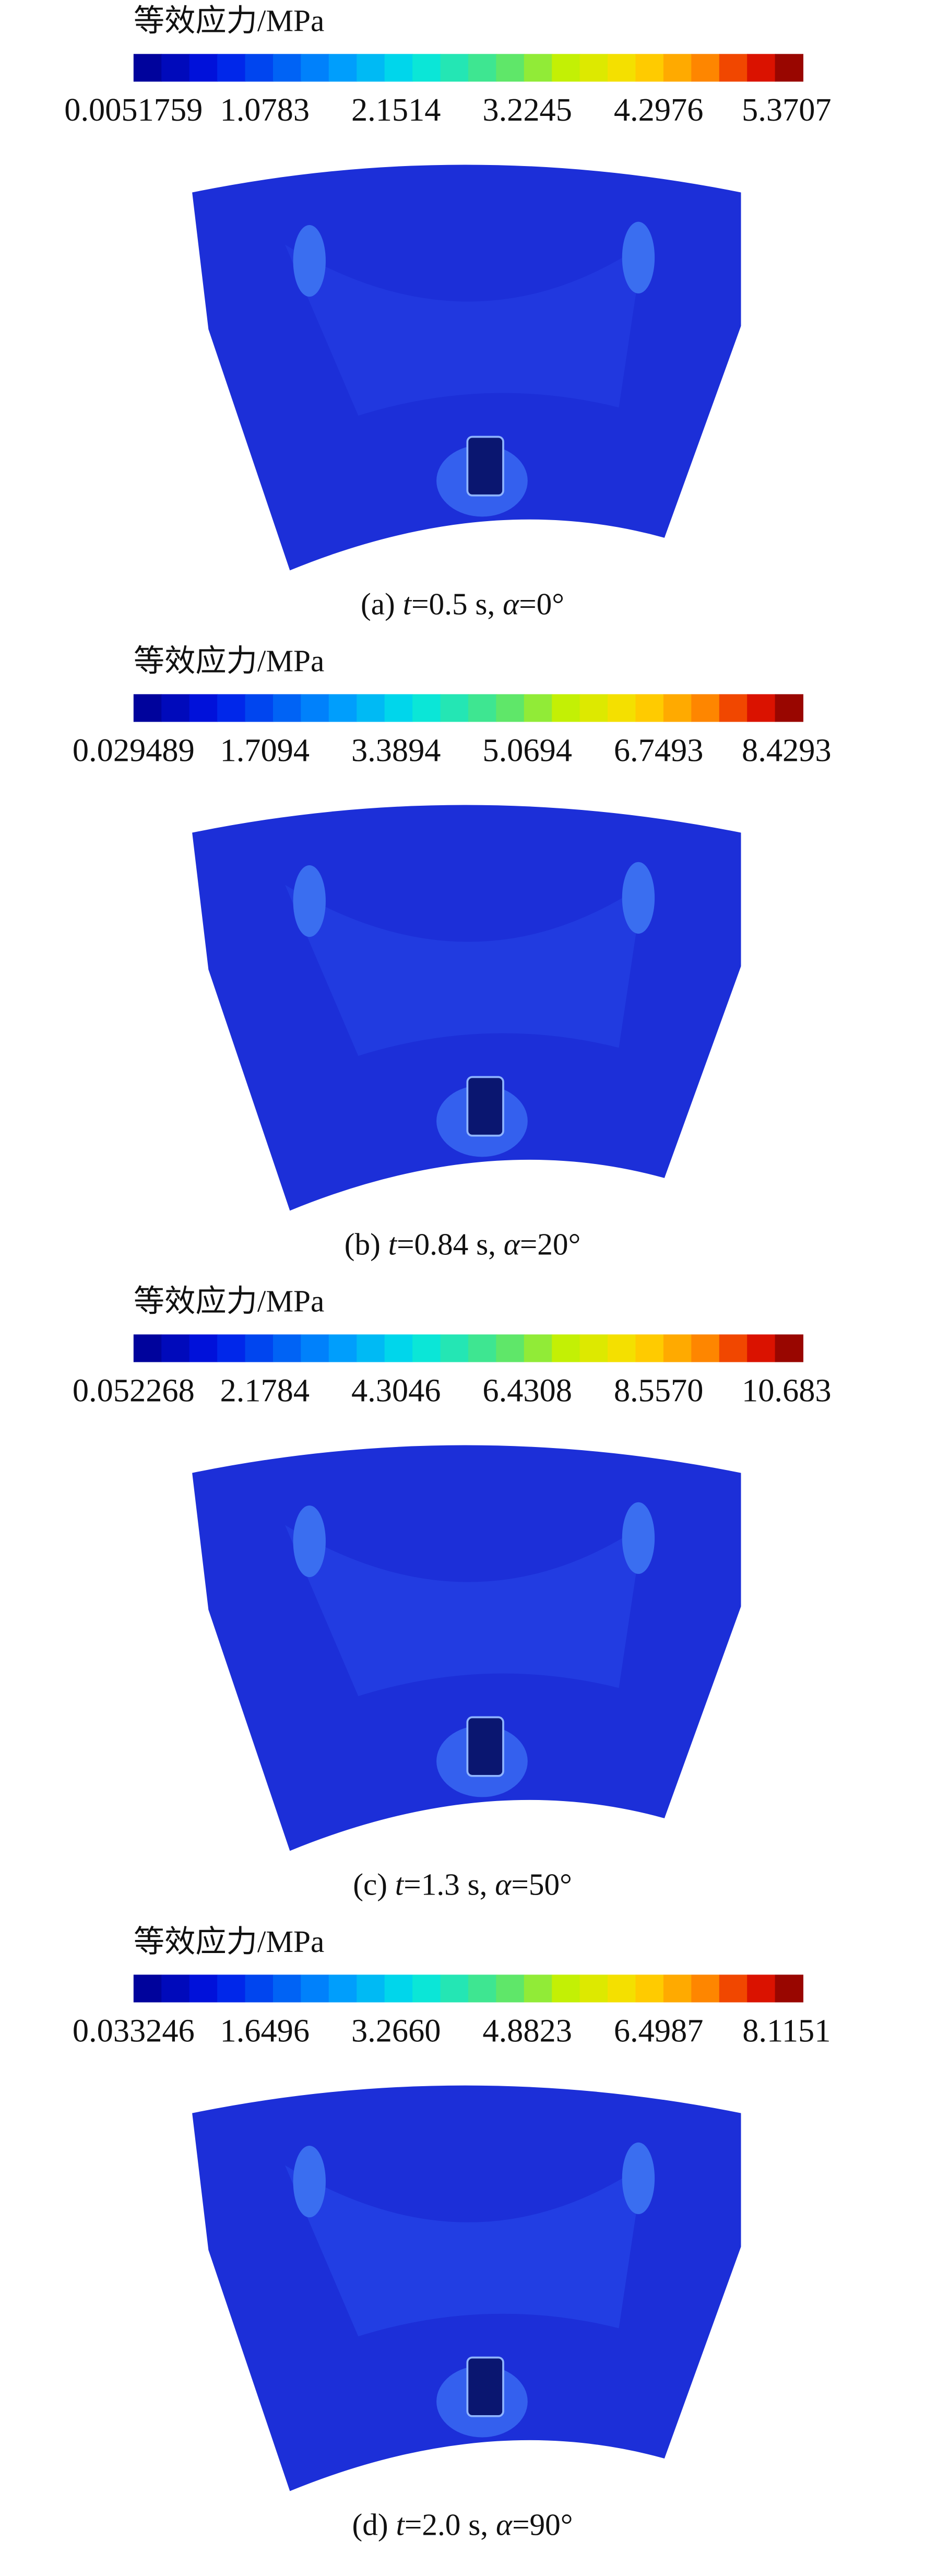 This screenshot has width=925, height=2576. Describe the element at coordinates (450, 2525) in the screenshot. I see `caption-part: =2.0 s,` at that location.